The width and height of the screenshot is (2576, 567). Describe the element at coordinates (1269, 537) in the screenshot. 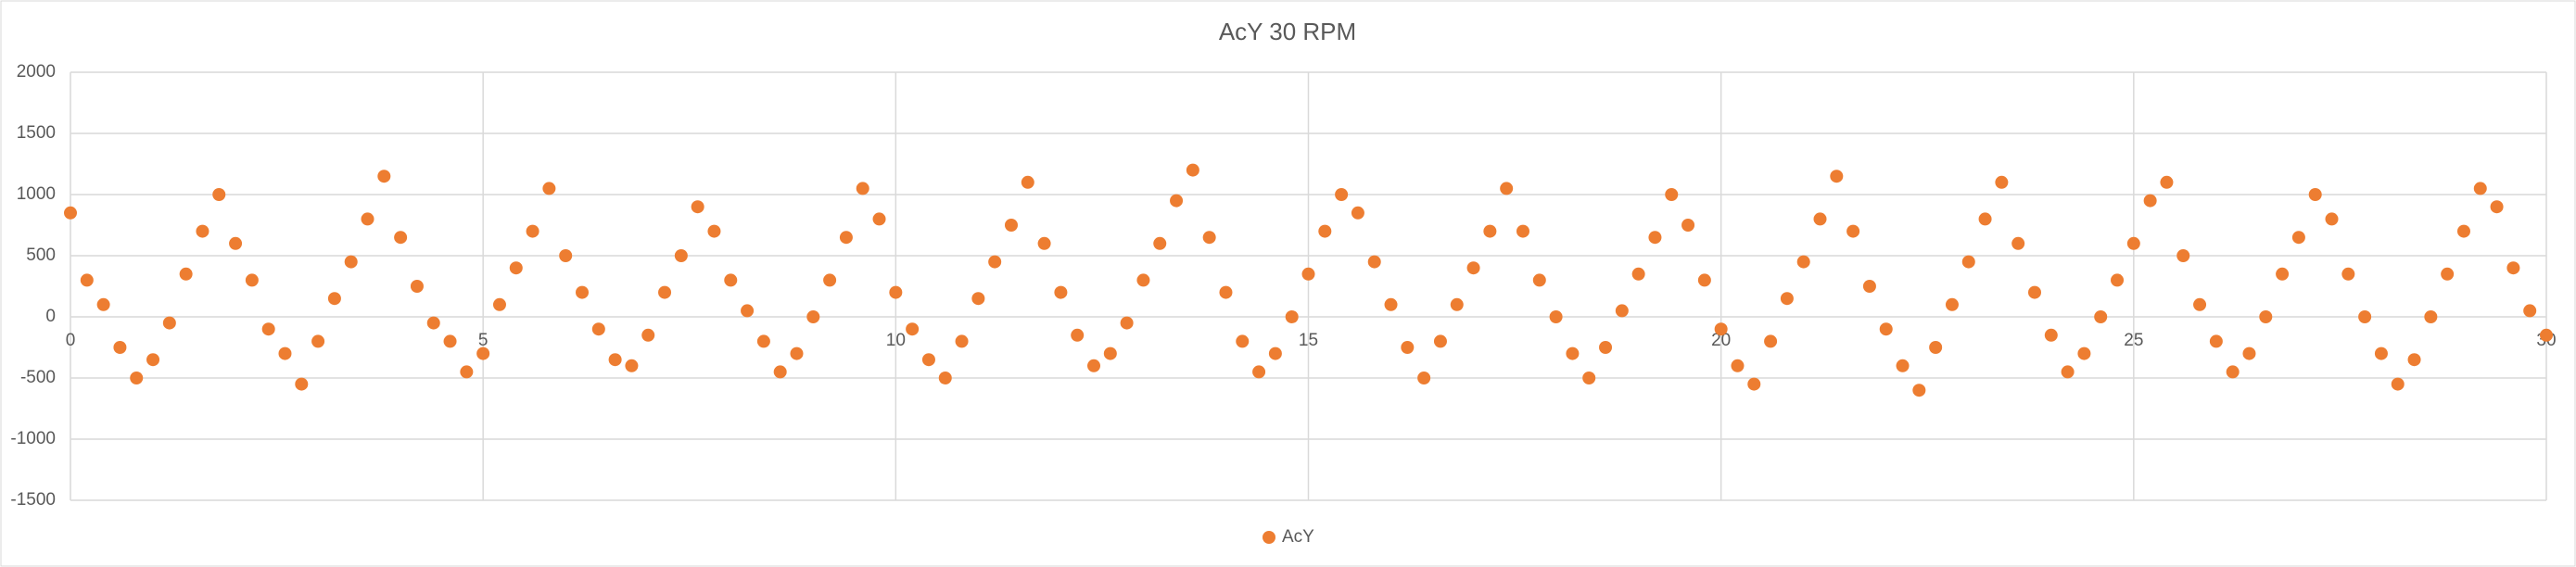

I see `legend-marker` at that location.